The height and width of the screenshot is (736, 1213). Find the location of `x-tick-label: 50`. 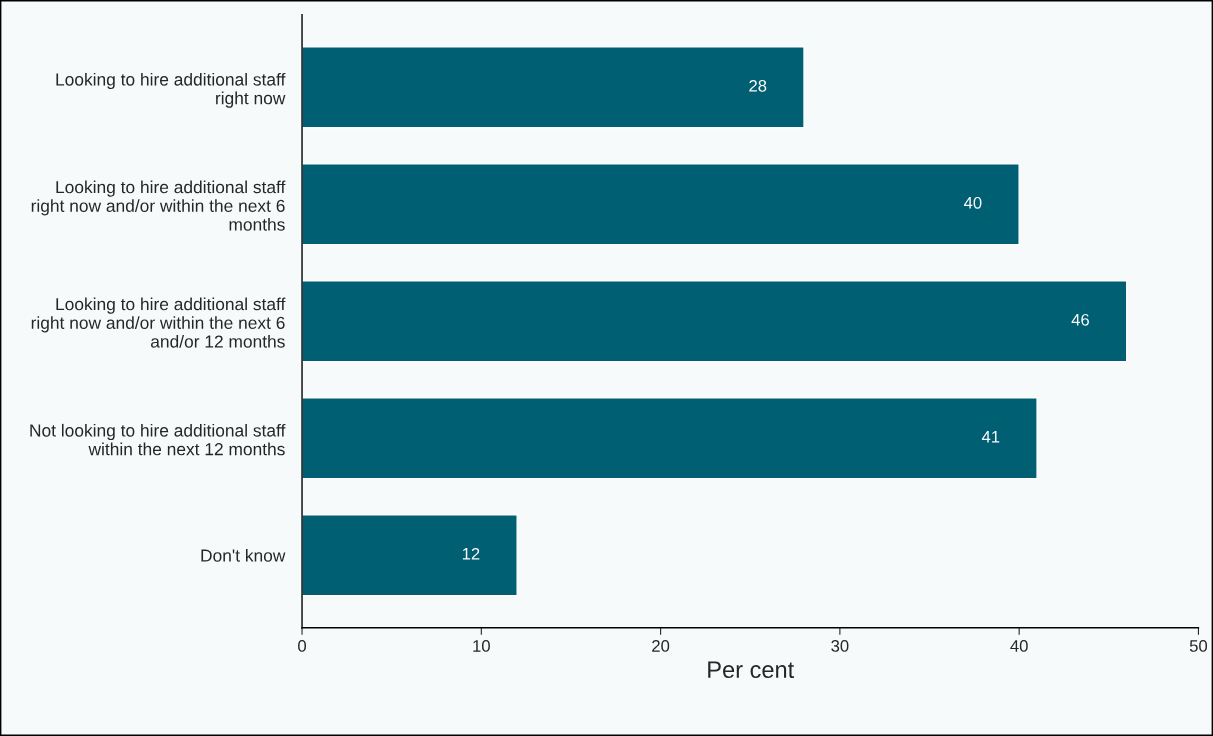

x-tick-label: 50 is located at coordinates (1198, 646).